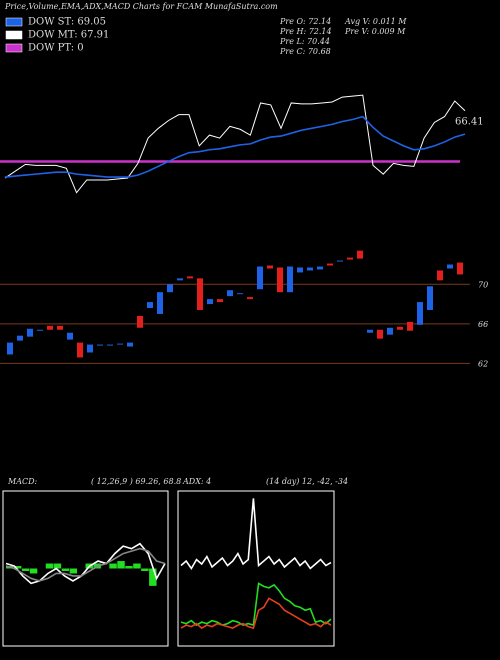 Image resolution: width=500 pixels, height=660 pixels. I want to click on adx-frame, so click(256, 568).